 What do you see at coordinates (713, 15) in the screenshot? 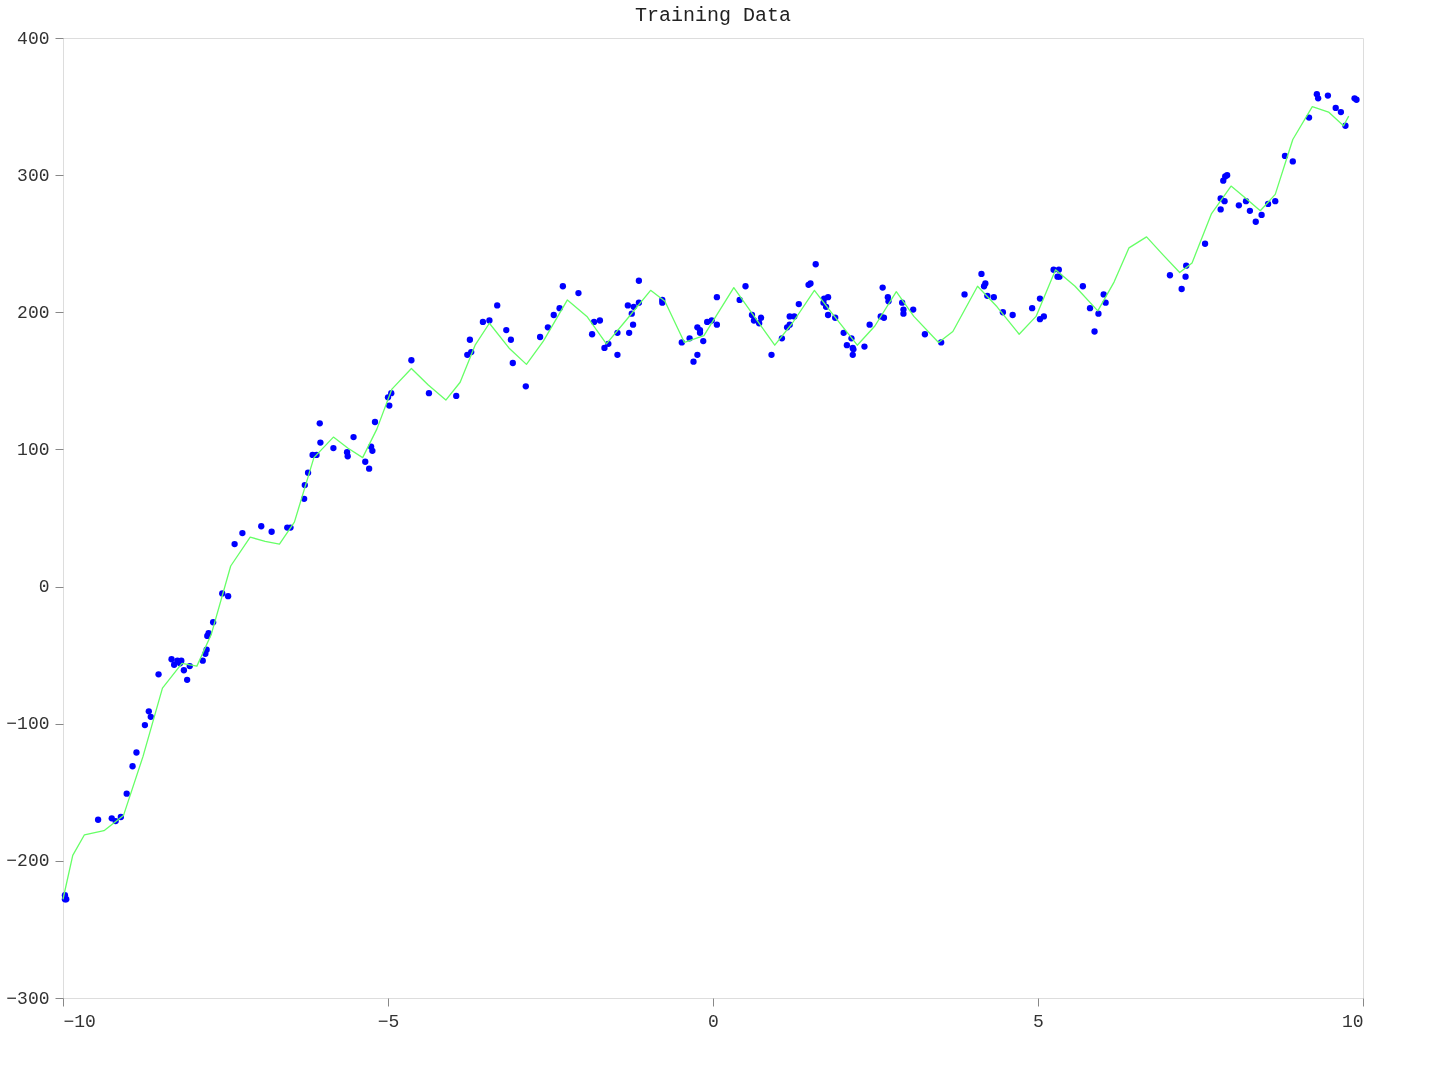
I see `chart-title: Training Data` at bounding box center [713, 15].